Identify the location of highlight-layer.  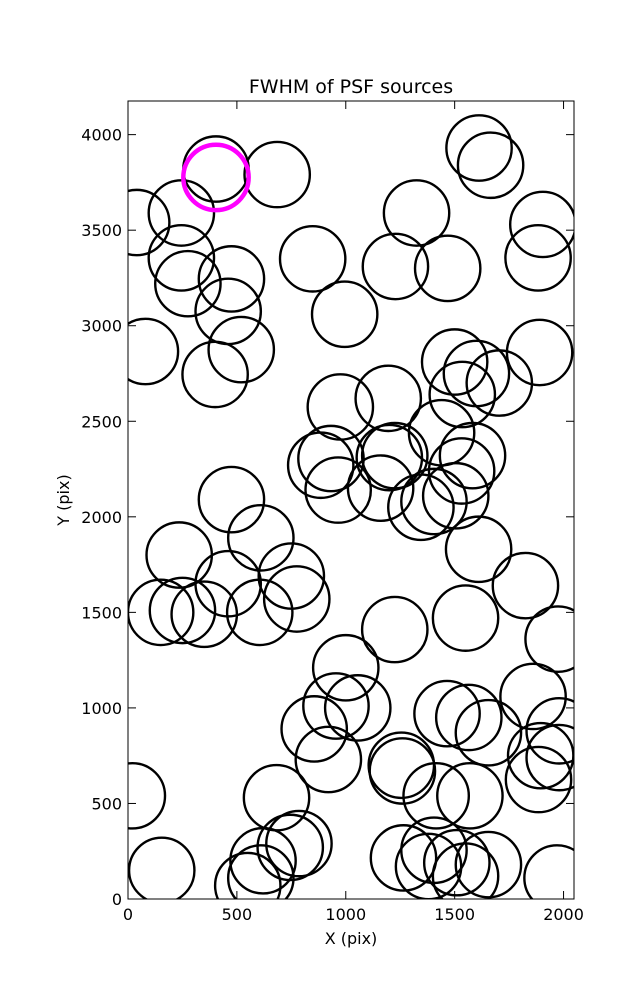
(216, 177).